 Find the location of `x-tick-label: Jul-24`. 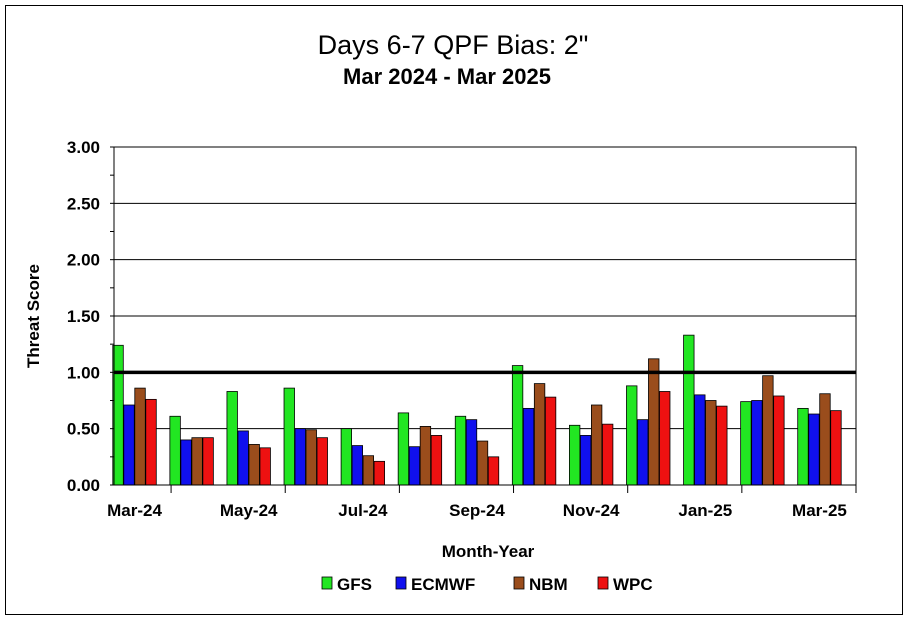

x-tick-label: Jul-24 is located at coordinates (363, 510).